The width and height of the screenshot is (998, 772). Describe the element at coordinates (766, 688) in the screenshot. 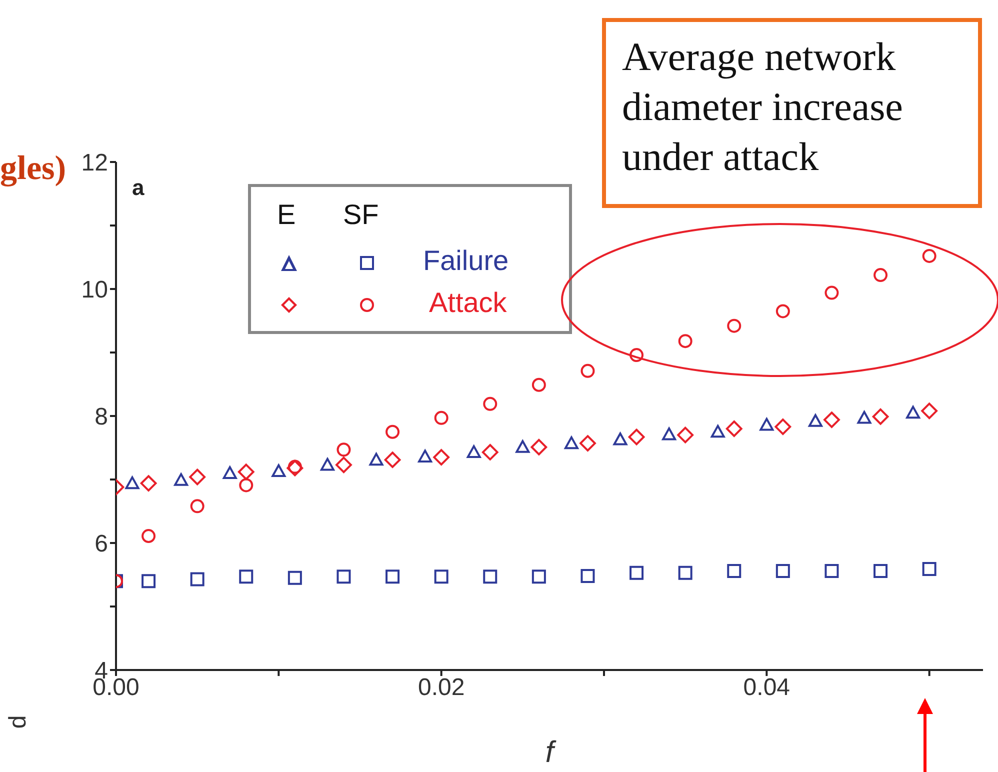

I see `x-tick-label: 0.04` at that location.